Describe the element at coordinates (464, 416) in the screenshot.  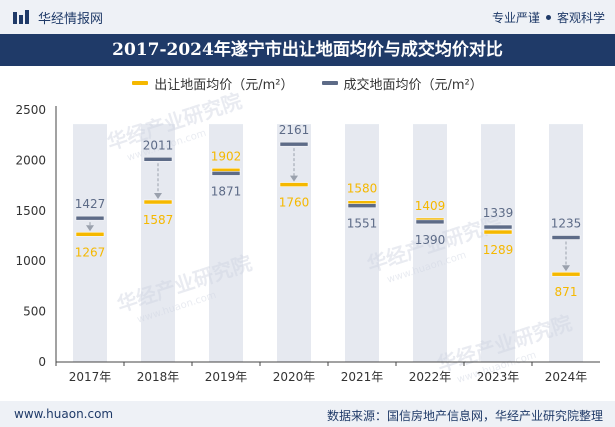
I see `footer-source: 数据来源：国信房地产信息网，华经产业研究院整理` at that location.